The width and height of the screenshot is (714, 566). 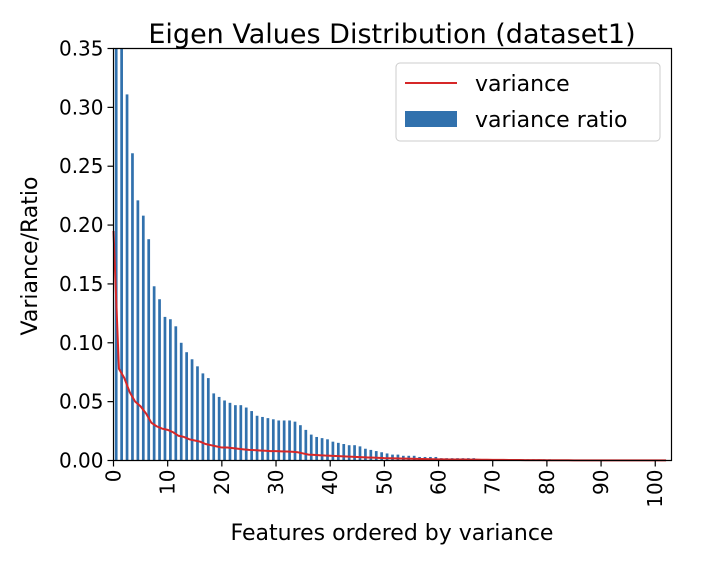 I want to click on x-ticks: 0 10 20 30 40 50 60 70 80 90 100, so click(x=384, y=484).